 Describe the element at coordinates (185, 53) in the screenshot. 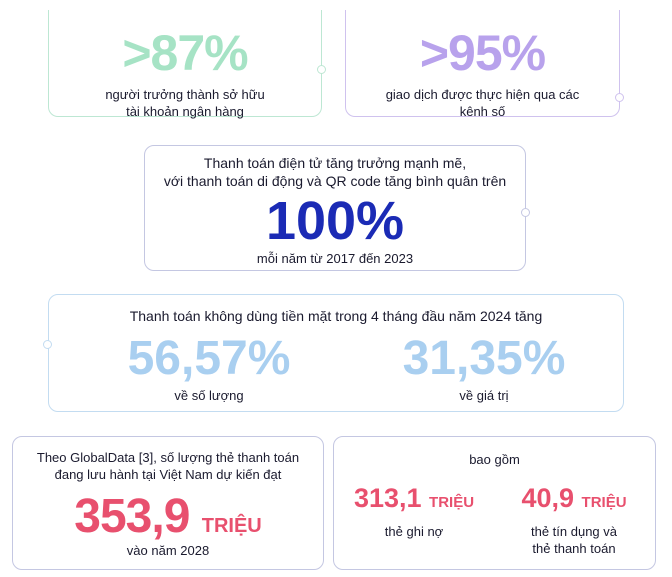

I see `adult-bank-account-value: >87%` at that location.